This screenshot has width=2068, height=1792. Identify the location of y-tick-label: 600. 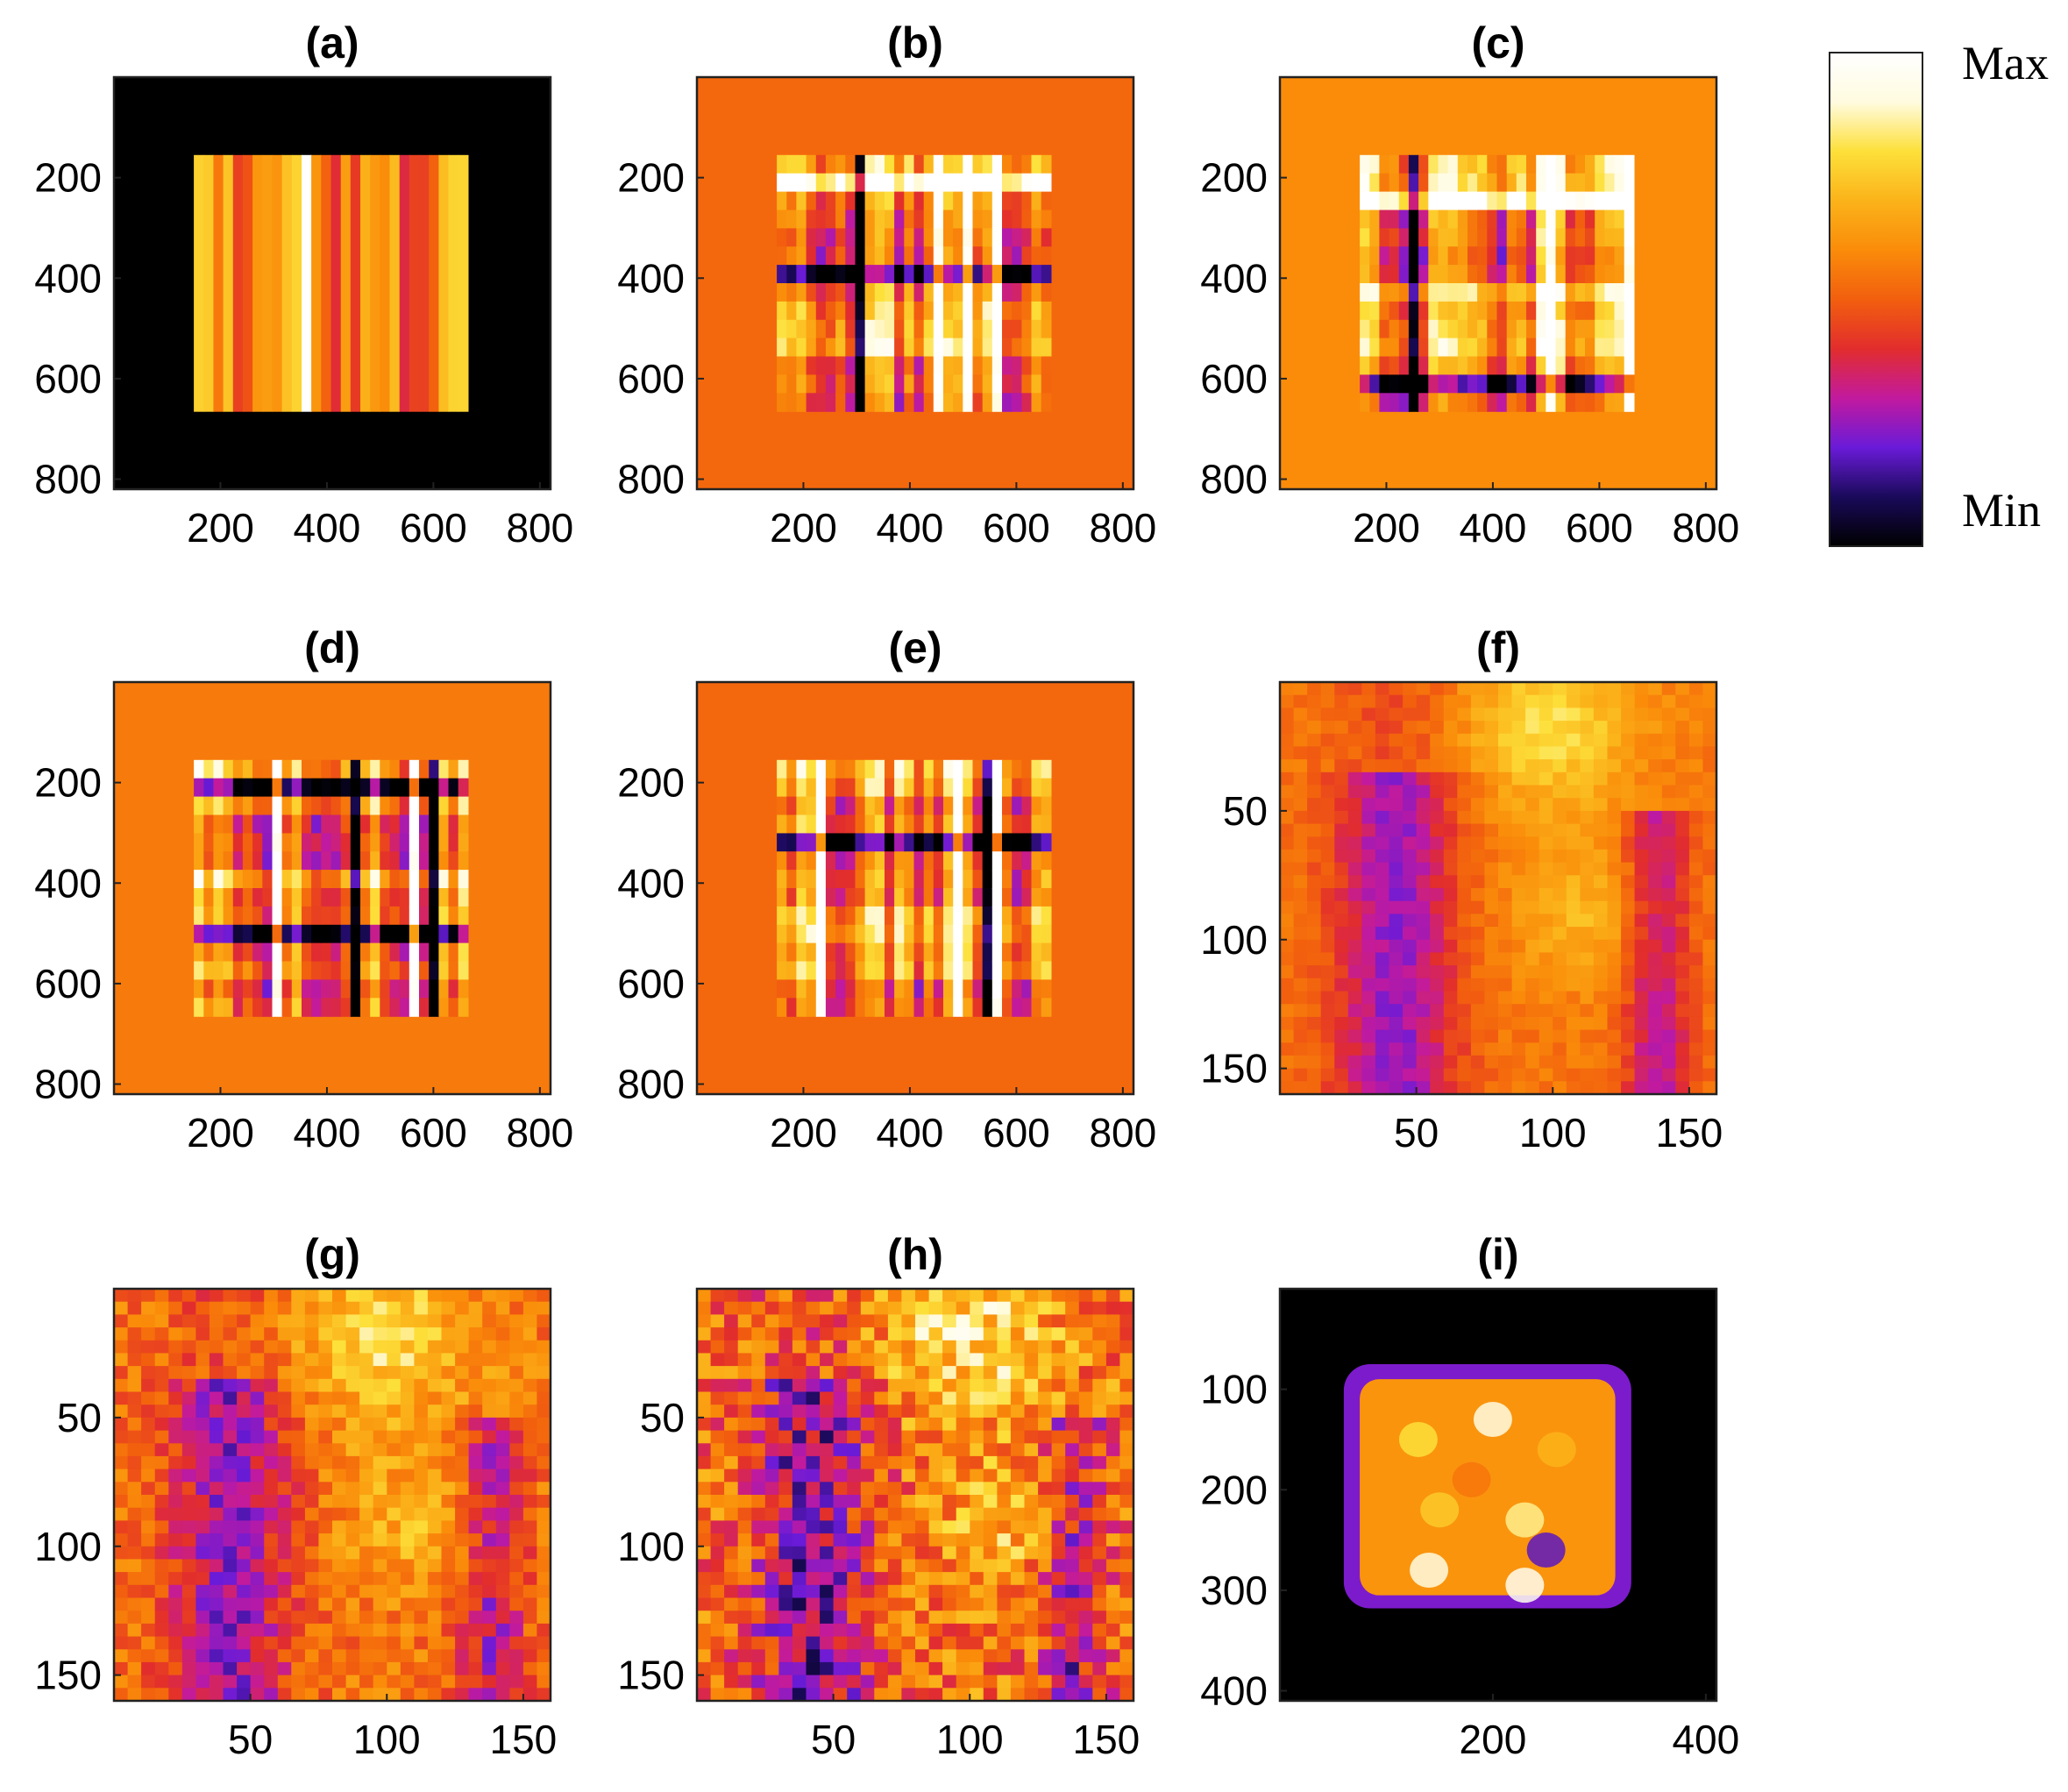
(1234, 379).